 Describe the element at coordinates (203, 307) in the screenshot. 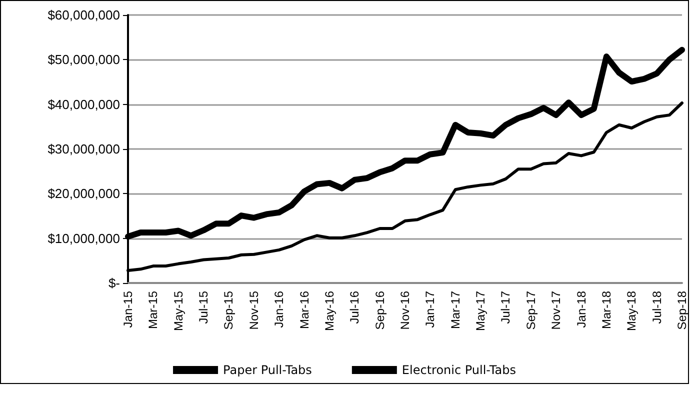

I see `x-tick-label: Jul-15` at that location.